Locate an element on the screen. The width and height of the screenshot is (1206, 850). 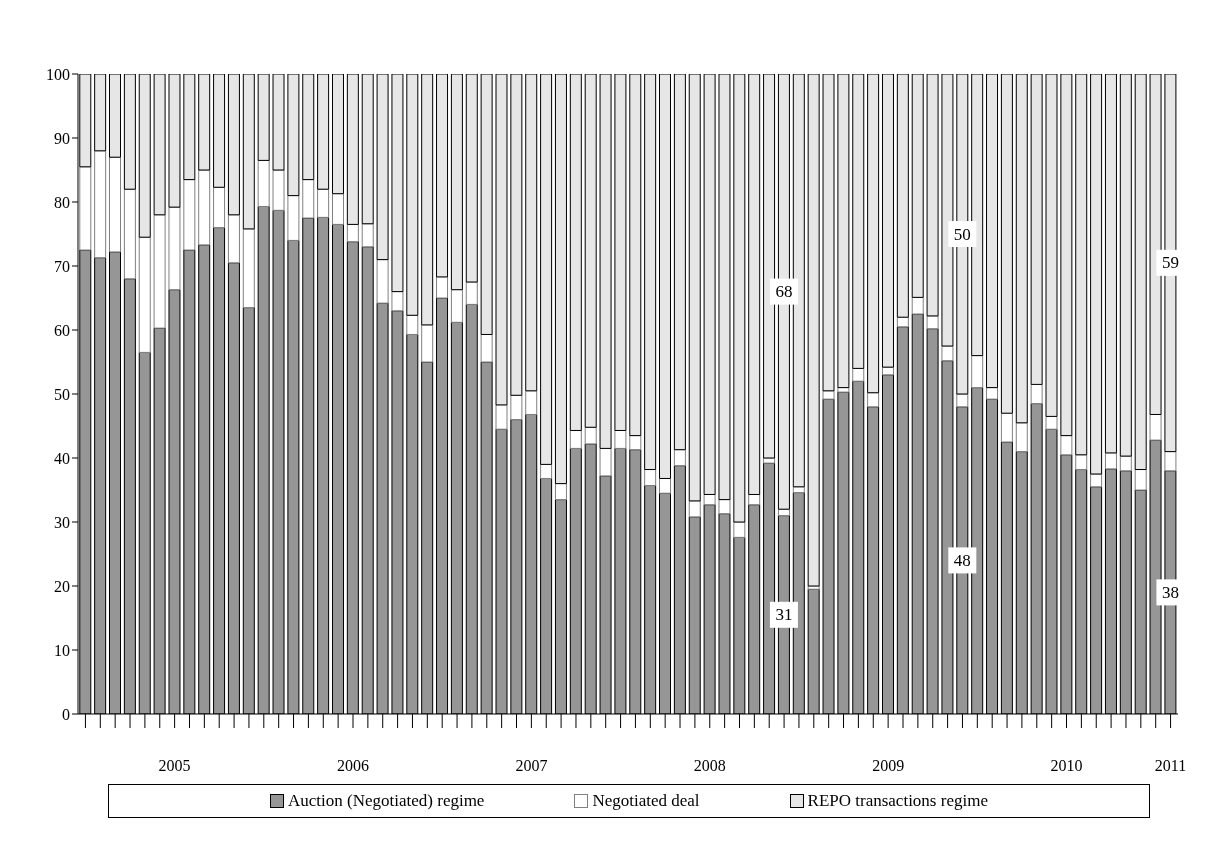
y-tick-label: 100 is located at coordinates (58, 74).